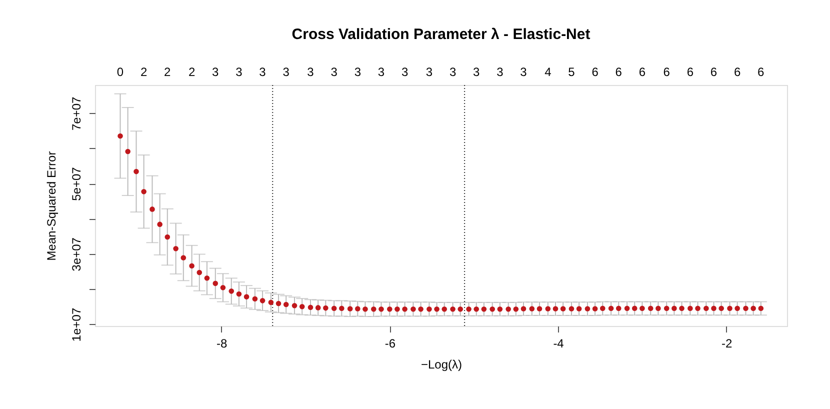  What do you see at coordinates (390, 343) in the screenshot?
I see `x-tick-label: -6` at bounding box center [390, 343].